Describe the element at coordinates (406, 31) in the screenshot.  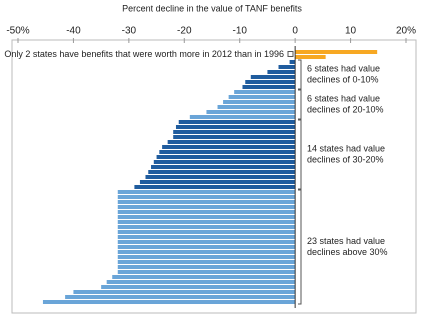
I see `x-tick-label: 20%` at that location.